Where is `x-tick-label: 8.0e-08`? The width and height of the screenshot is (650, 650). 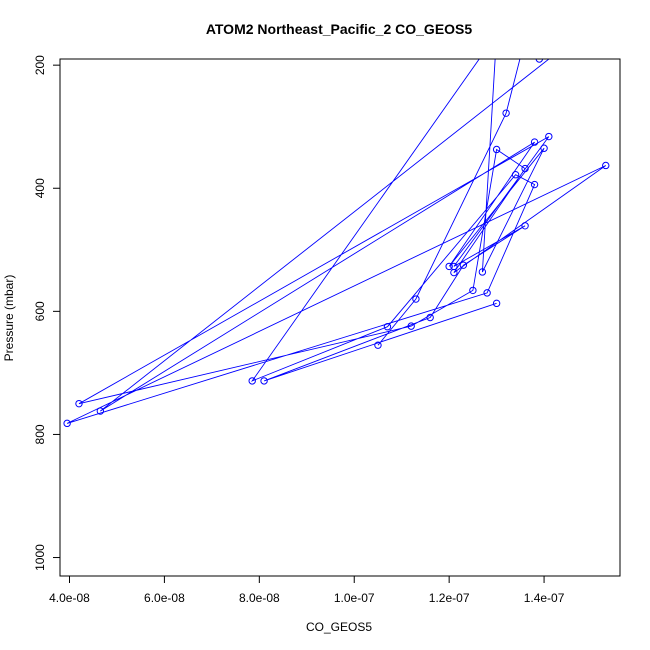
x-tick-label: 8.0e-08 is located at coordinates (259, 598).